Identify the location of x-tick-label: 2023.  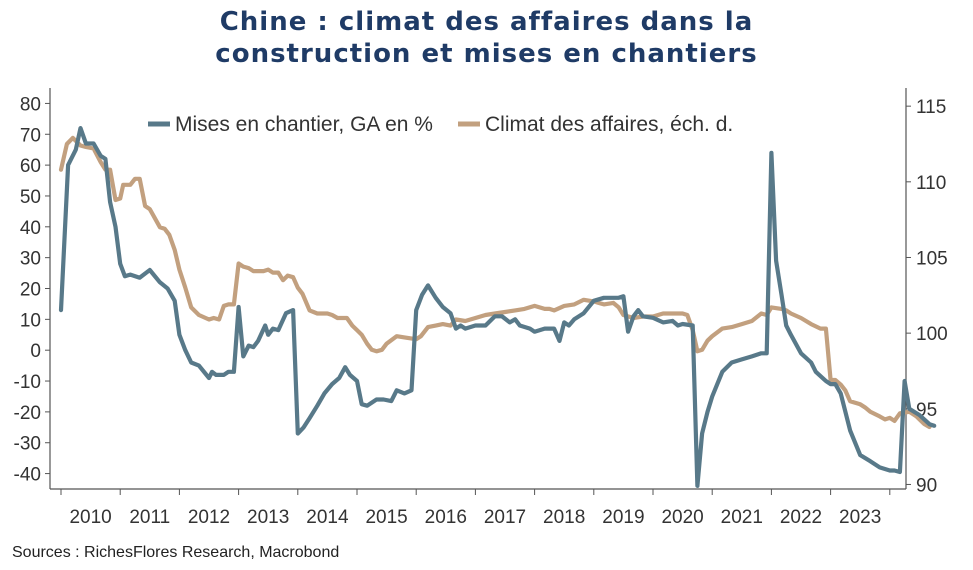
(860, 517).